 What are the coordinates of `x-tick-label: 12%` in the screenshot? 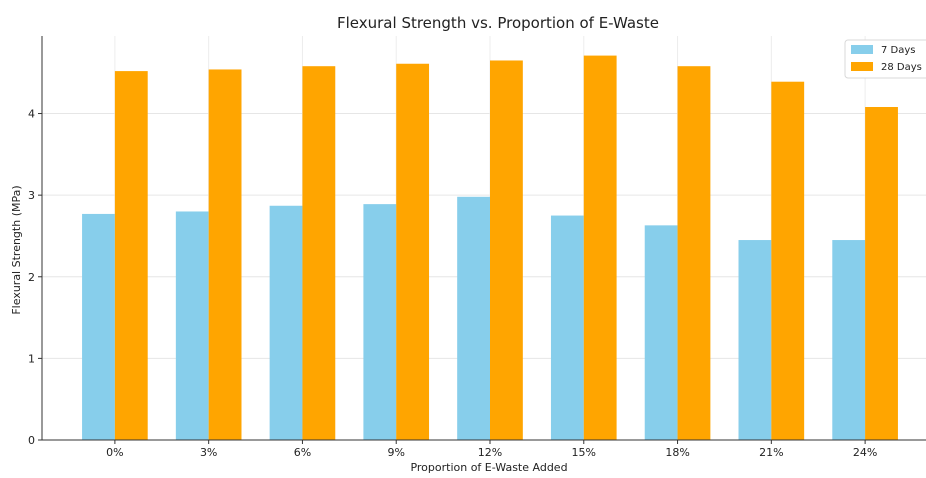 It's located at (490, 452).